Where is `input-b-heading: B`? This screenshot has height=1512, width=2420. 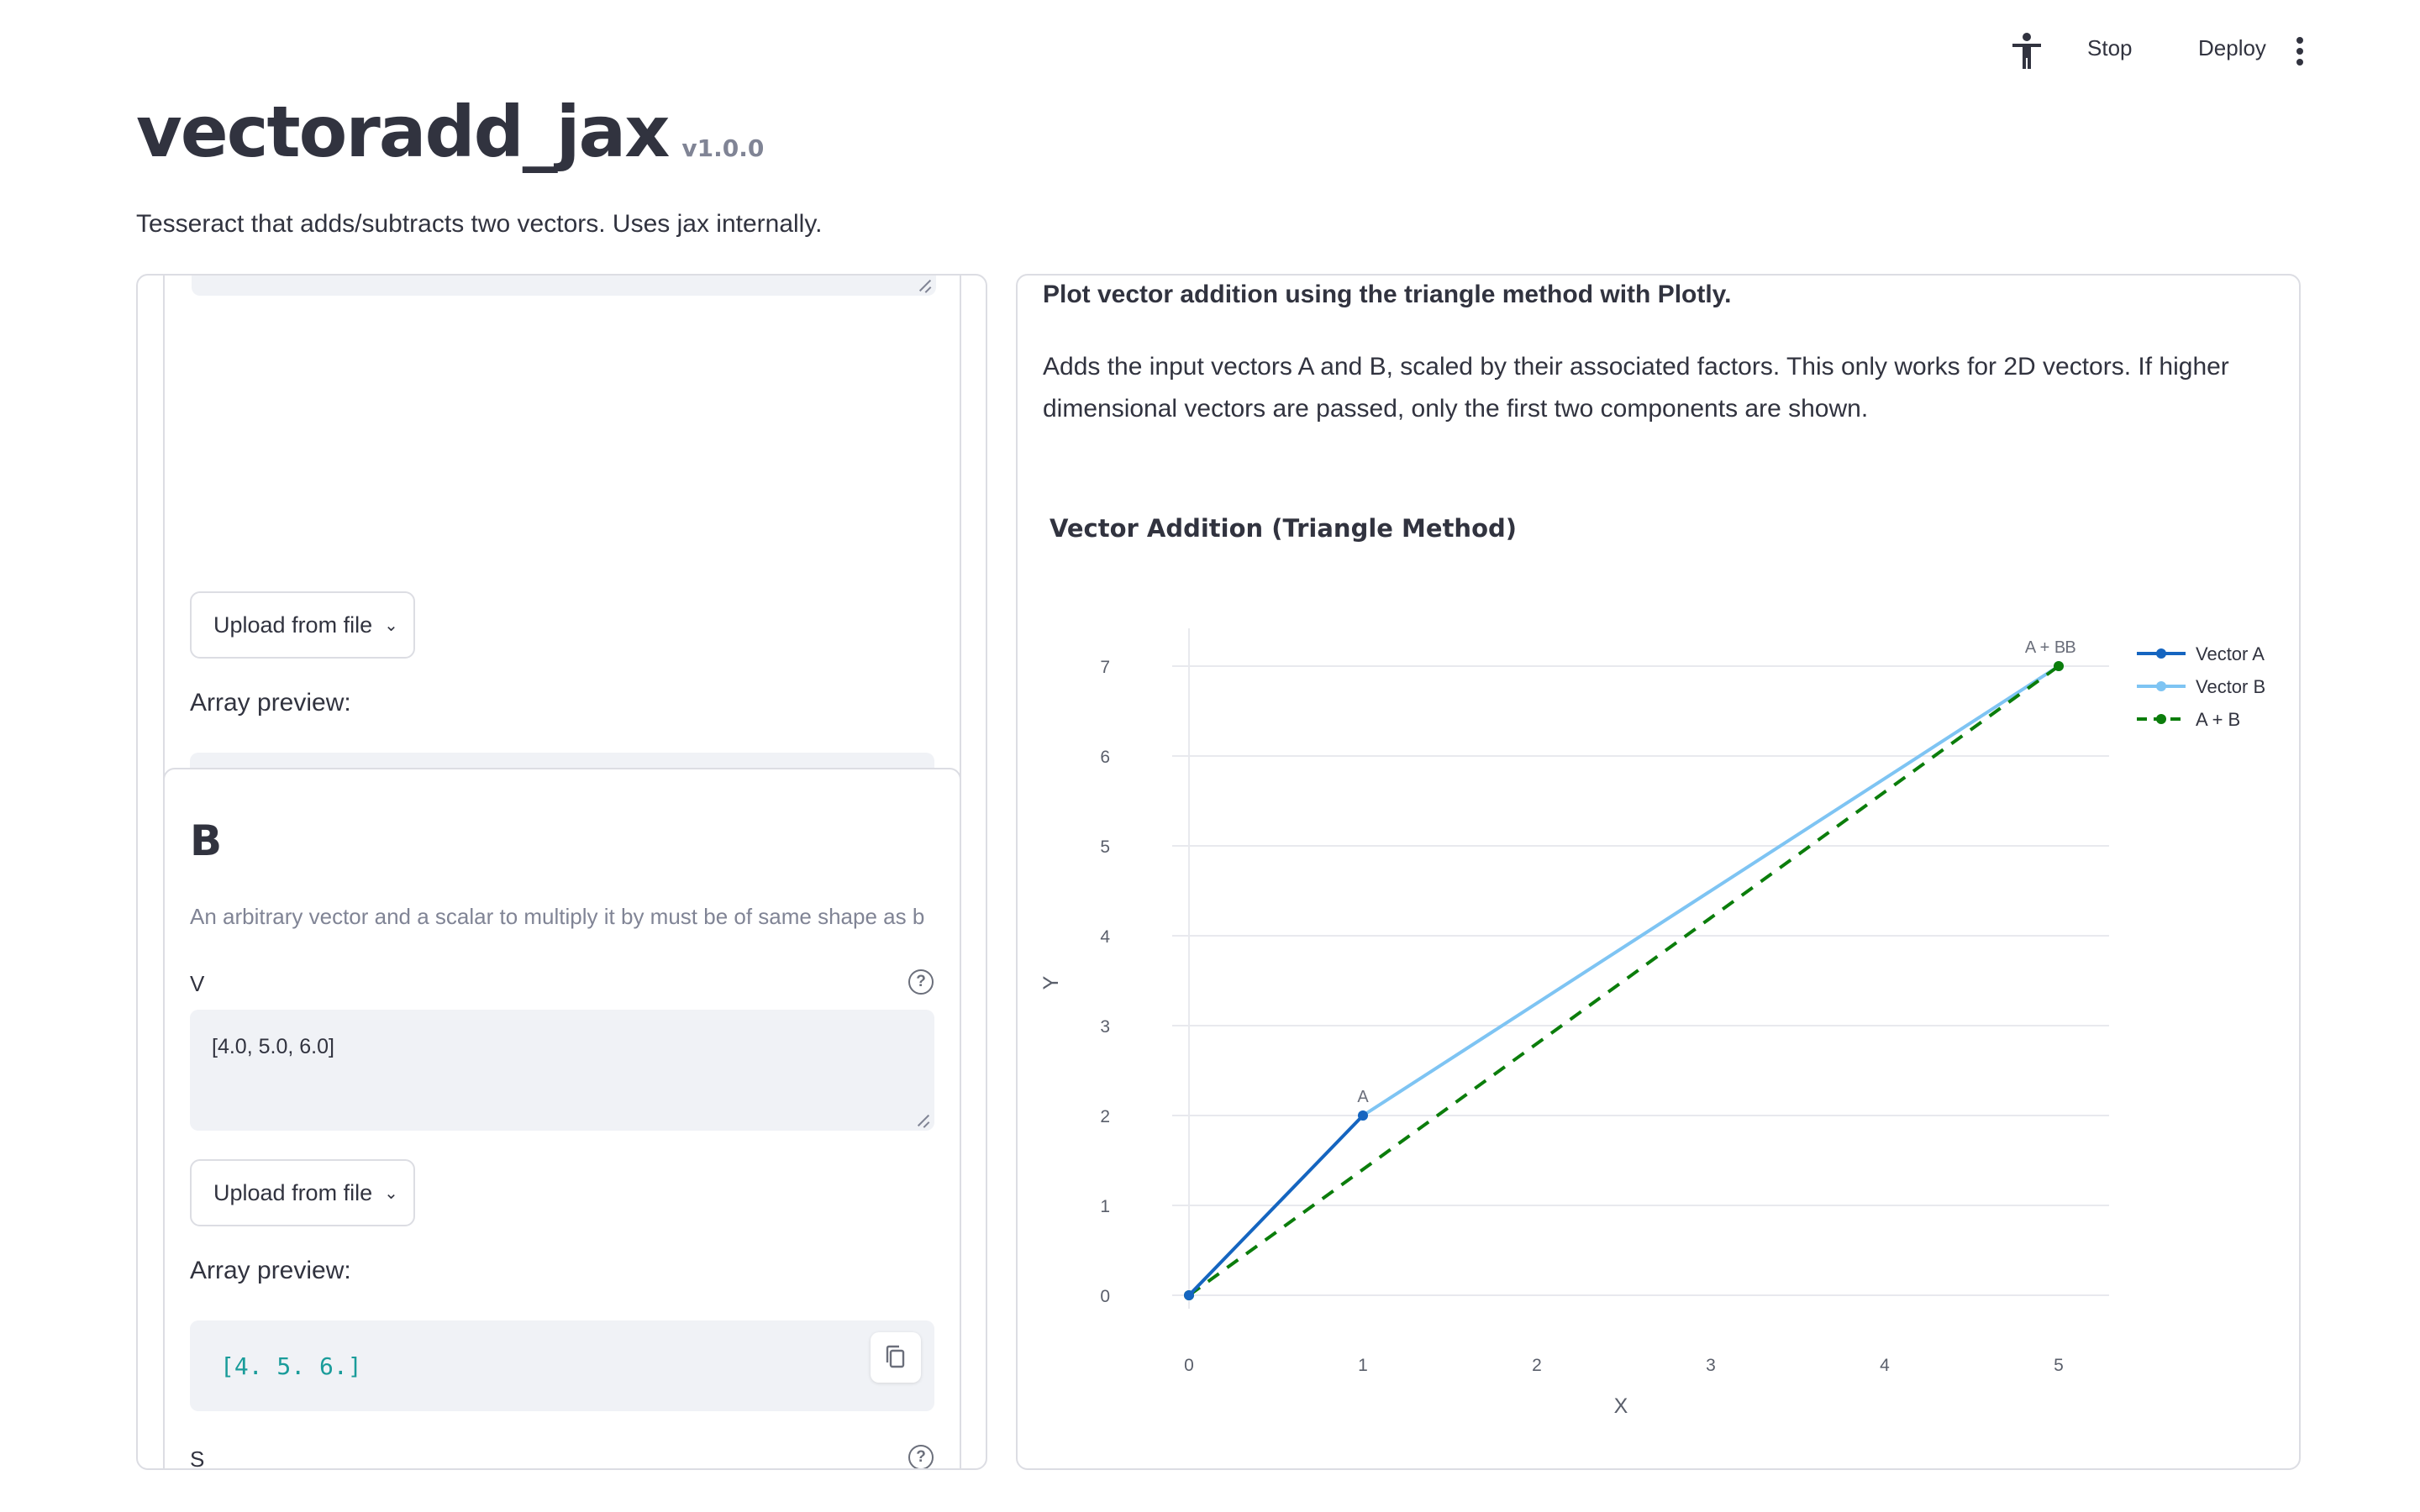
input-b-heading: B is located at coordinates (206, 840).